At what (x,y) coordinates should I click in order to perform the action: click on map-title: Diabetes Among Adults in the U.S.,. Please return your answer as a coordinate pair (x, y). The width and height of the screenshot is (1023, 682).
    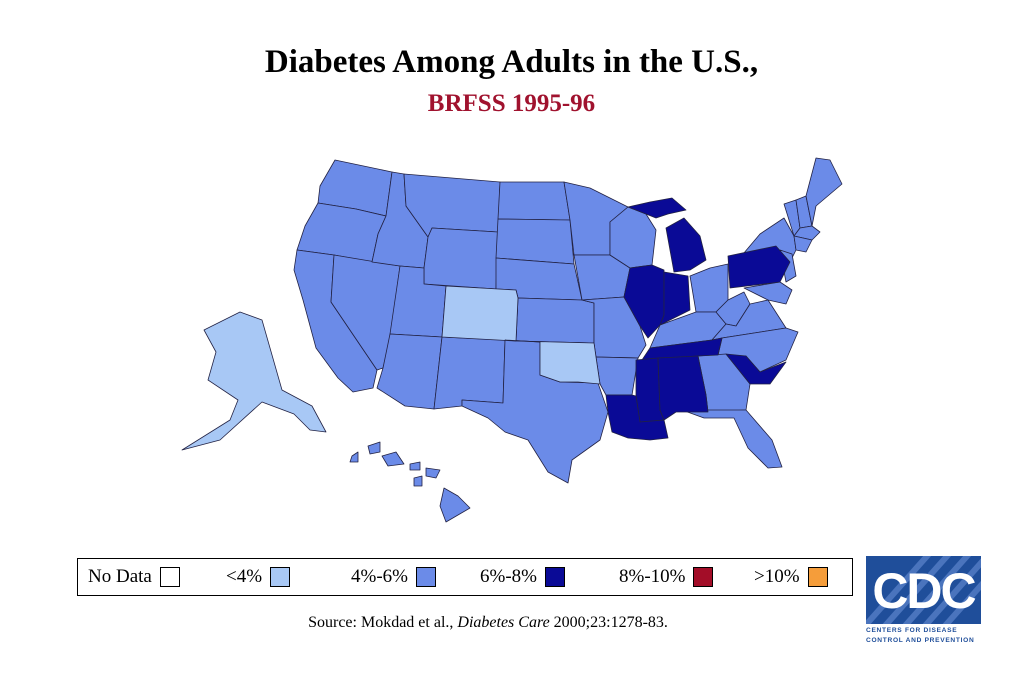
    Looking at the image, I should click on (511, 62).